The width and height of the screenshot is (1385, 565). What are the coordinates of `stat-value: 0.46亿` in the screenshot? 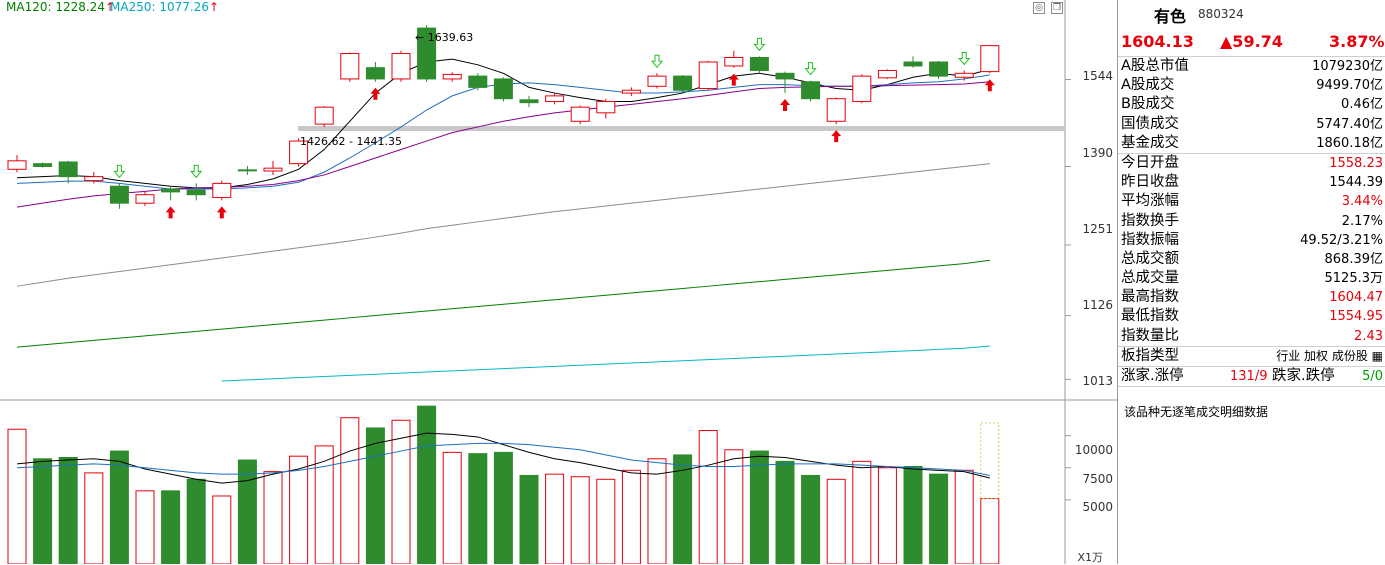 It's located at (1362, 105).